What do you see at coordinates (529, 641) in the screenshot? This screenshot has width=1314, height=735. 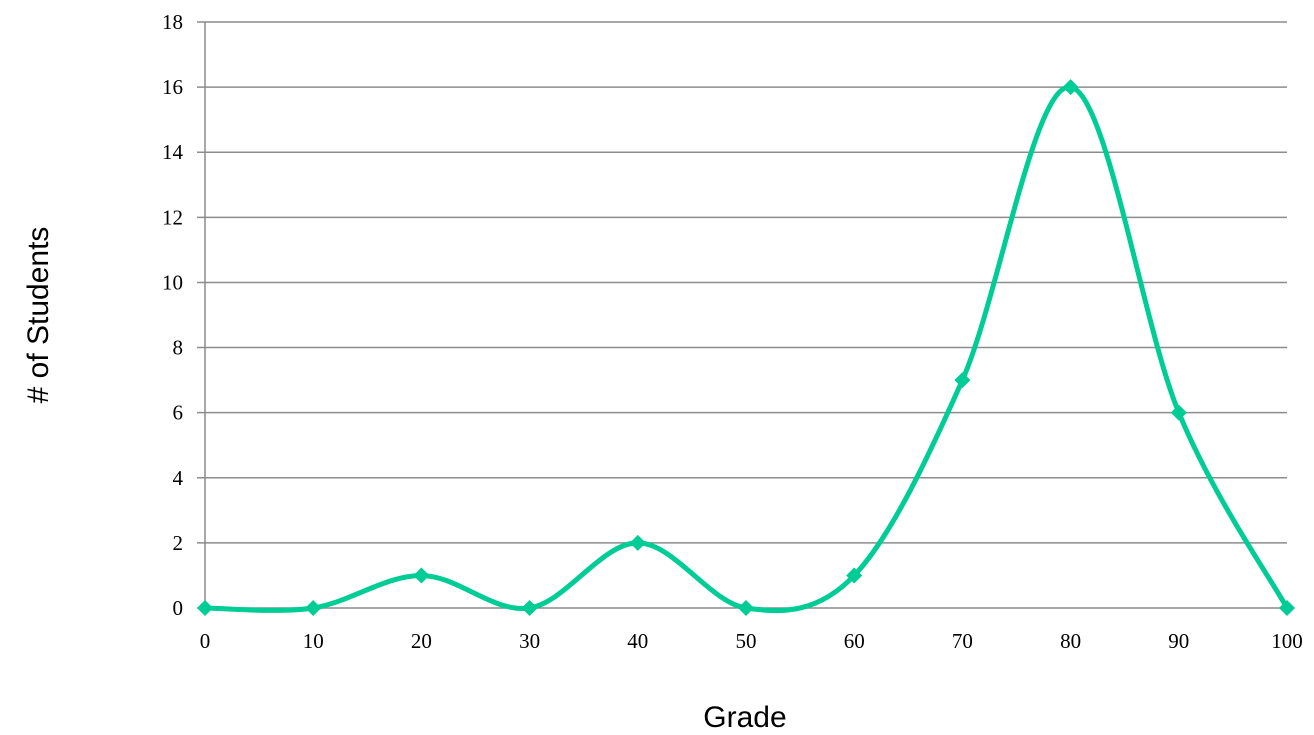 I see `x-tick-label: 30` at bounding box center [529, 641].